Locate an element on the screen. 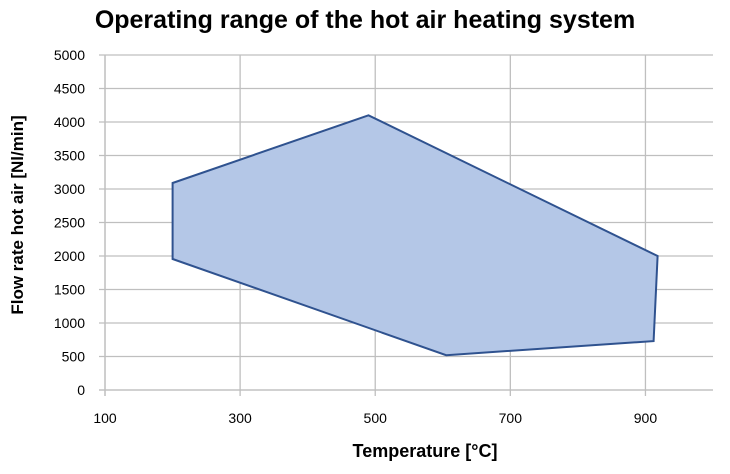  y-tick-label: 2000 is located at coordinates (69, 256).